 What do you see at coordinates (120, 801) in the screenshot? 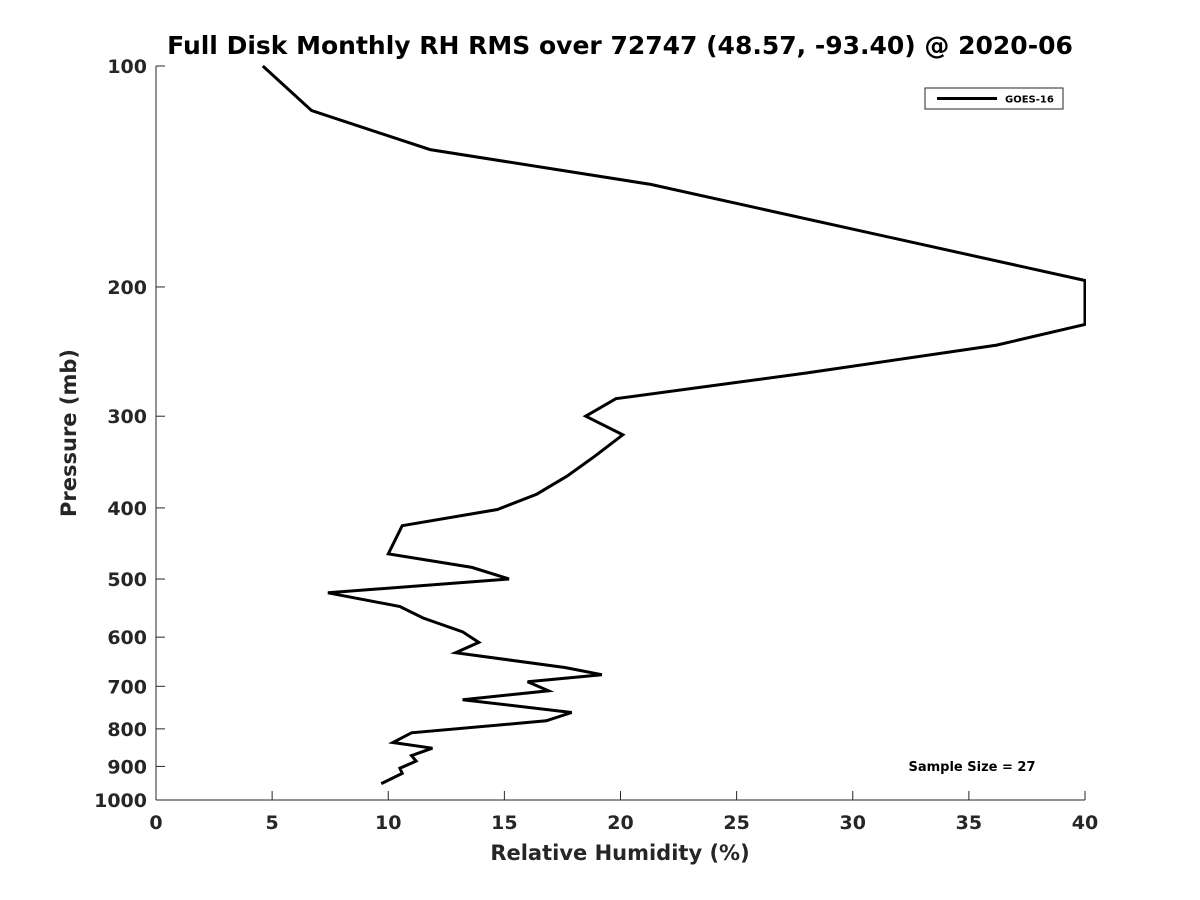
I see `y-tick-label: 1000` at bounding box center [120, 801].